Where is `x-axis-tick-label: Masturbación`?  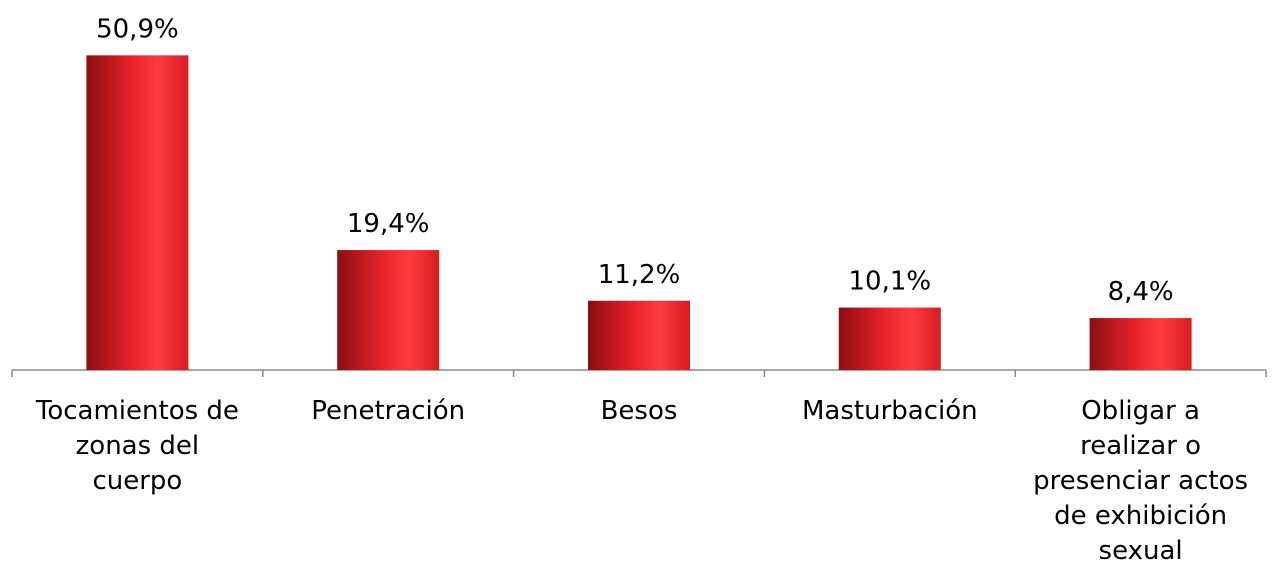
x-axis-tick-label: Masturbación is located at coordinates (890, 411).